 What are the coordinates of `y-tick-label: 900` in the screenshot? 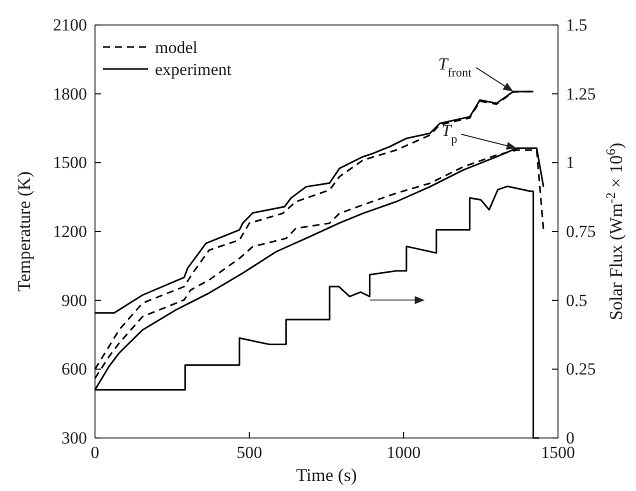 It's located at (74, 300).